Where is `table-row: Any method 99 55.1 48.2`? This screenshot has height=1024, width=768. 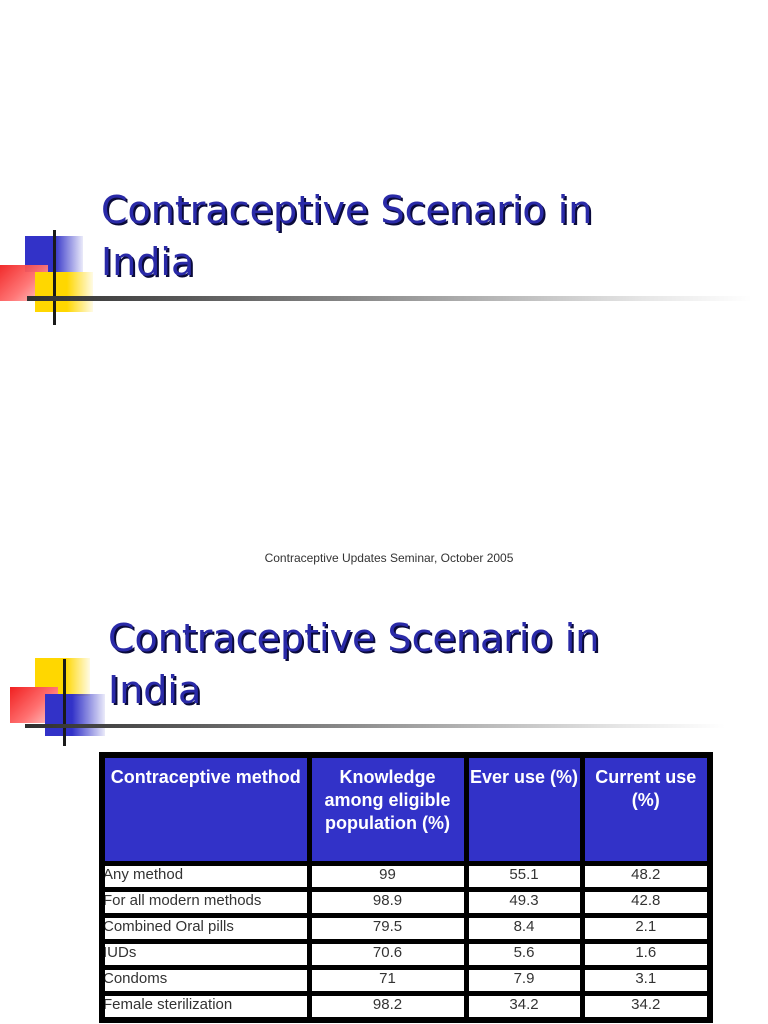
table-row: Any method 99 55.1 48.2 is located at coordinates (406, 876).